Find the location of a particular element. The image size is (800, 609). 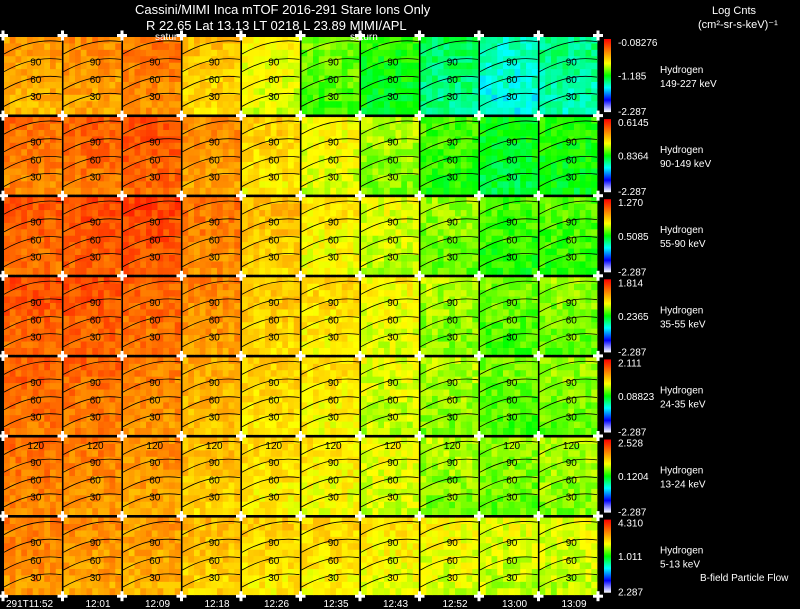

colorbar-value: 1.270 is located at coordinates (630, 203).